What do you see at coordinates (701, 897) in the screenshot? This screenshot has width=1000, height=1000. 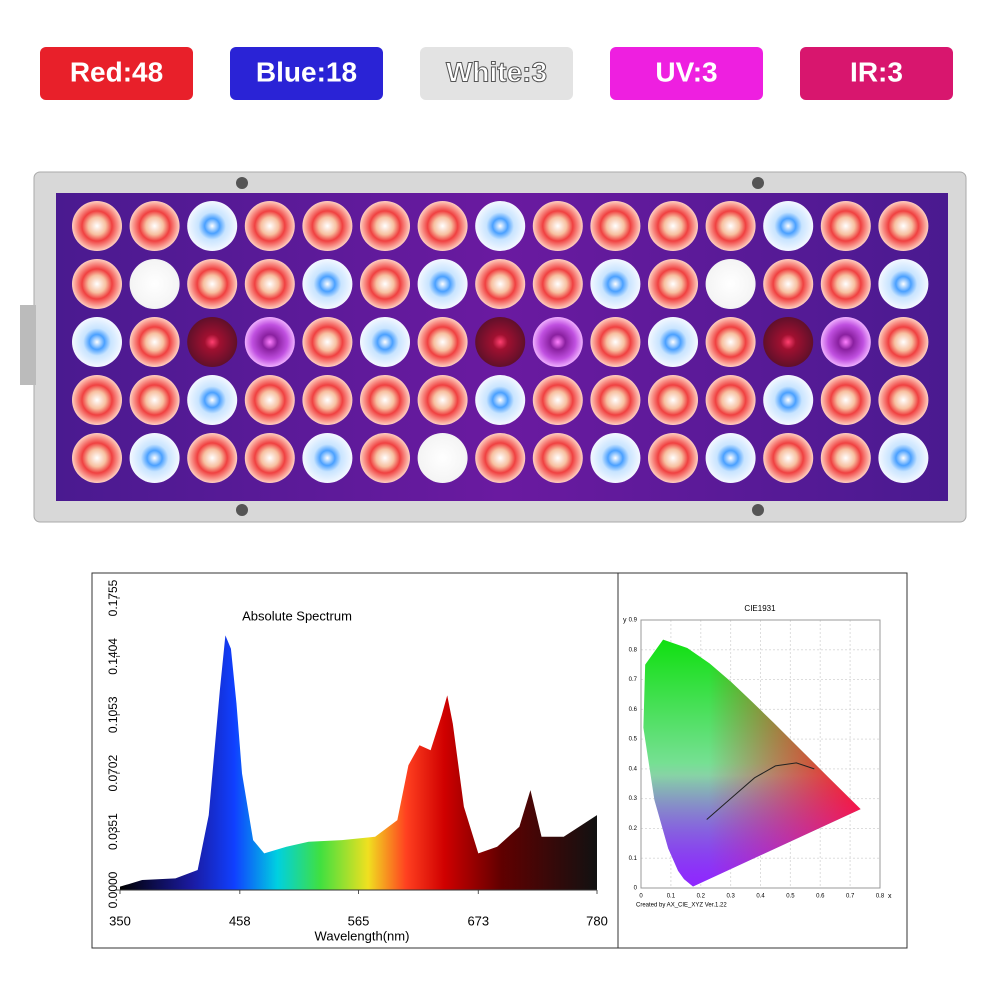 I see `x-tick-label: 0.2` at bounding box center [701, 897].